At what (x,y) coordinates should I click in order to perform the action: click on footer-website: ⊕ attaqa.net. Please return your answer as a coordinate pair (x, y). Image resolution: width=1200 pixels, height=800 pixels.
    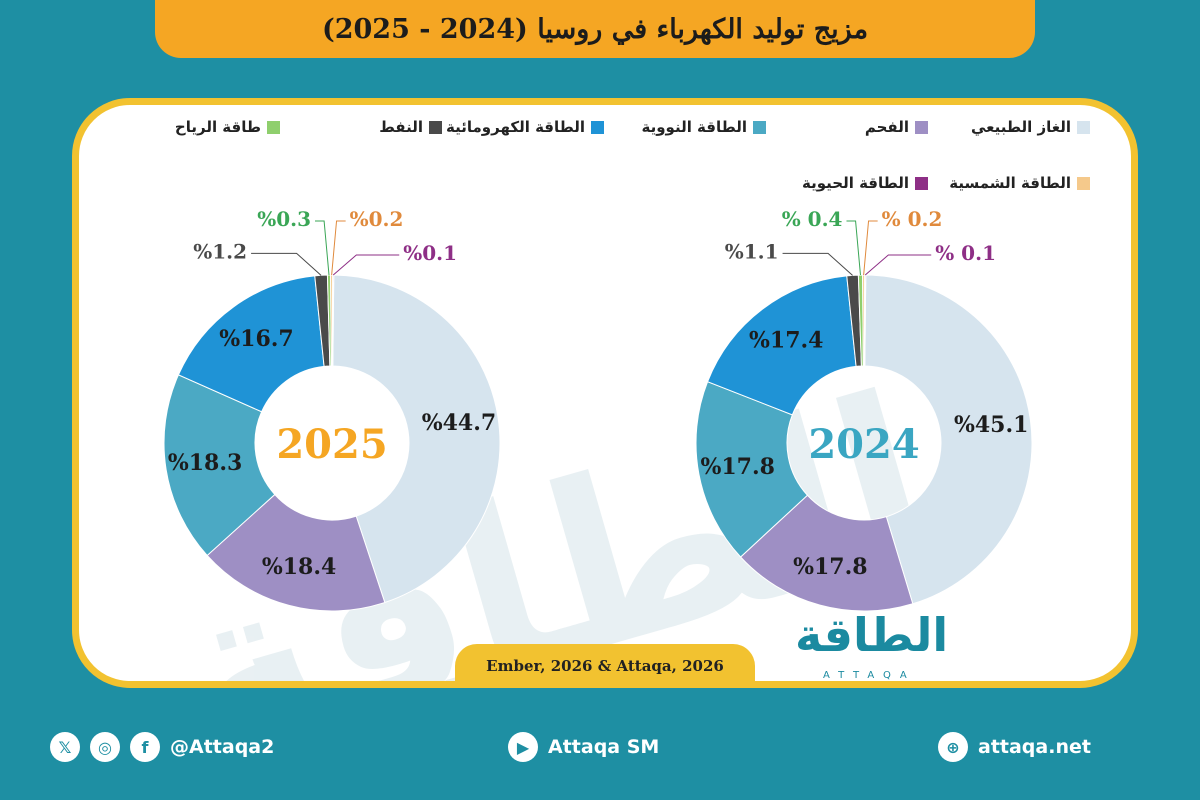
    Looking at the image, I should click on (1014, 747).